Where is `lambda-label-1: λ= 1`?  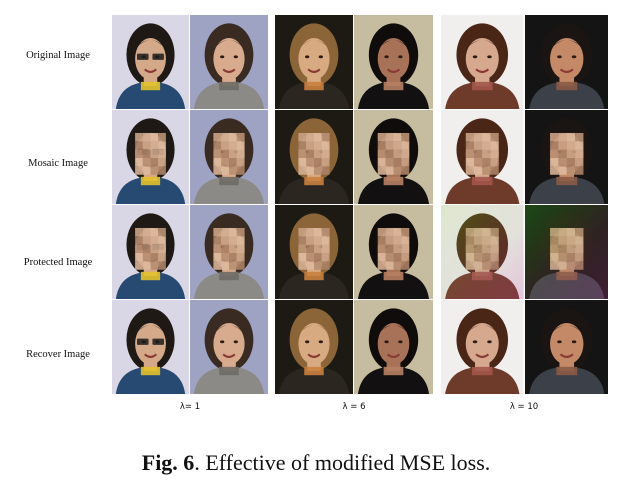 lambda-label-1: λ= 1 is located at coordinates (190, 407).